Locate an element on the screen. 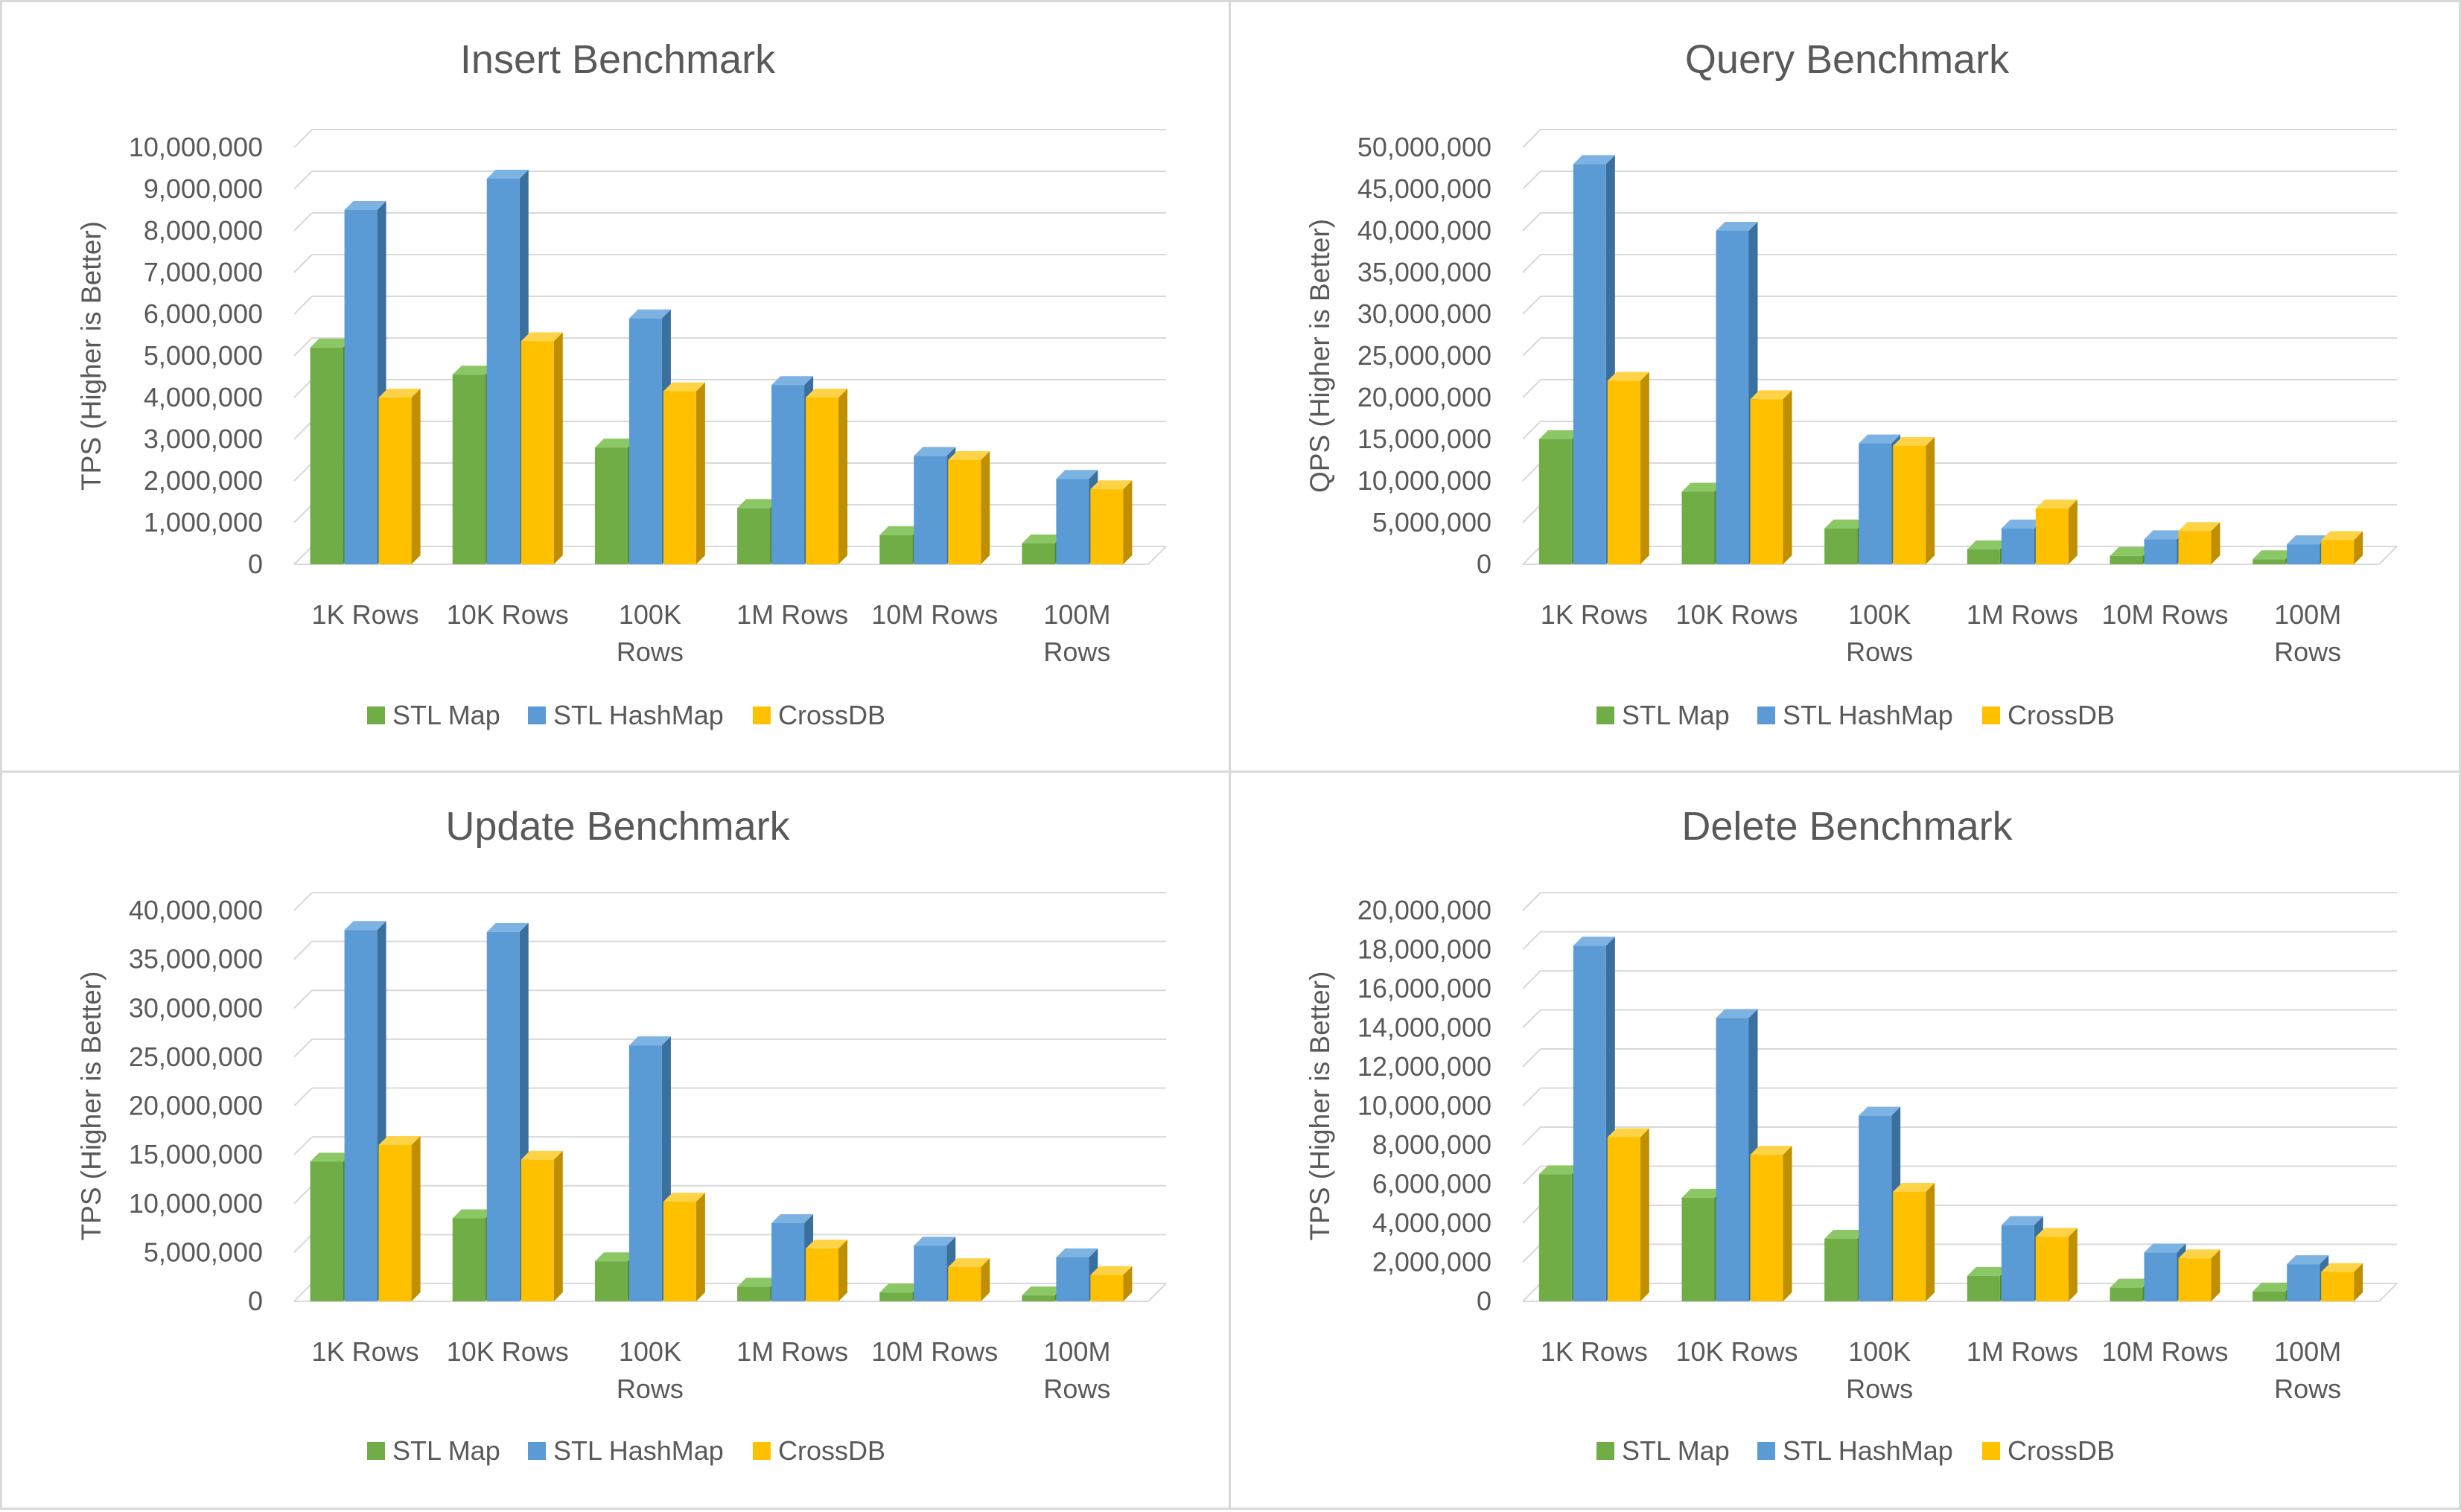 The image size is (2461, 1512). y-axis-label: TPS (Higher is Better) is located at coordinates (1320, 1106).